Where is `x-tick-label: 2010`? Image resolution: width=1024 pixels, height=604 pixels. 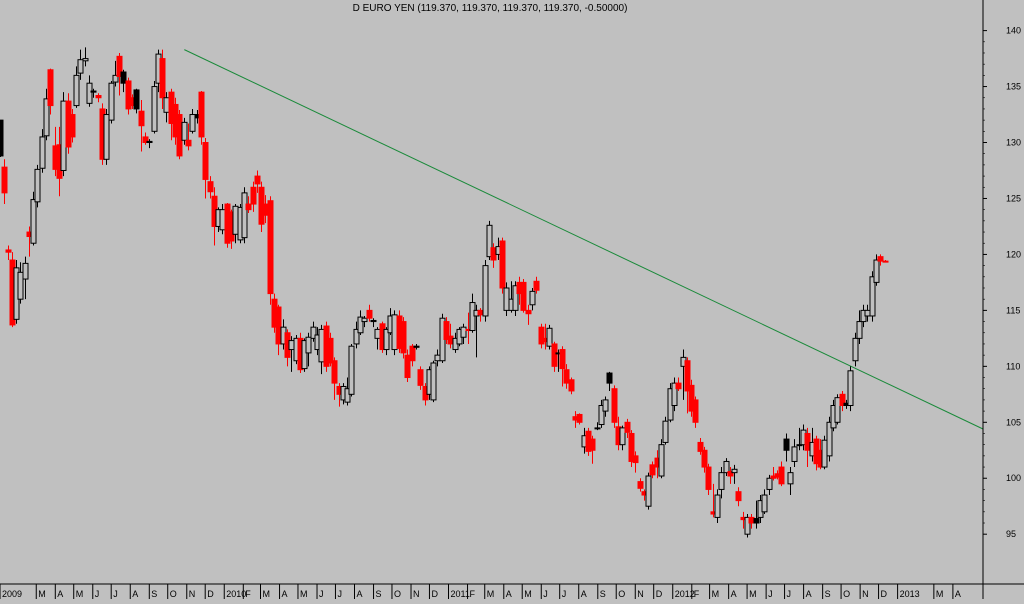 x-tick-label: 2010 is located at coordinates (236, 594).